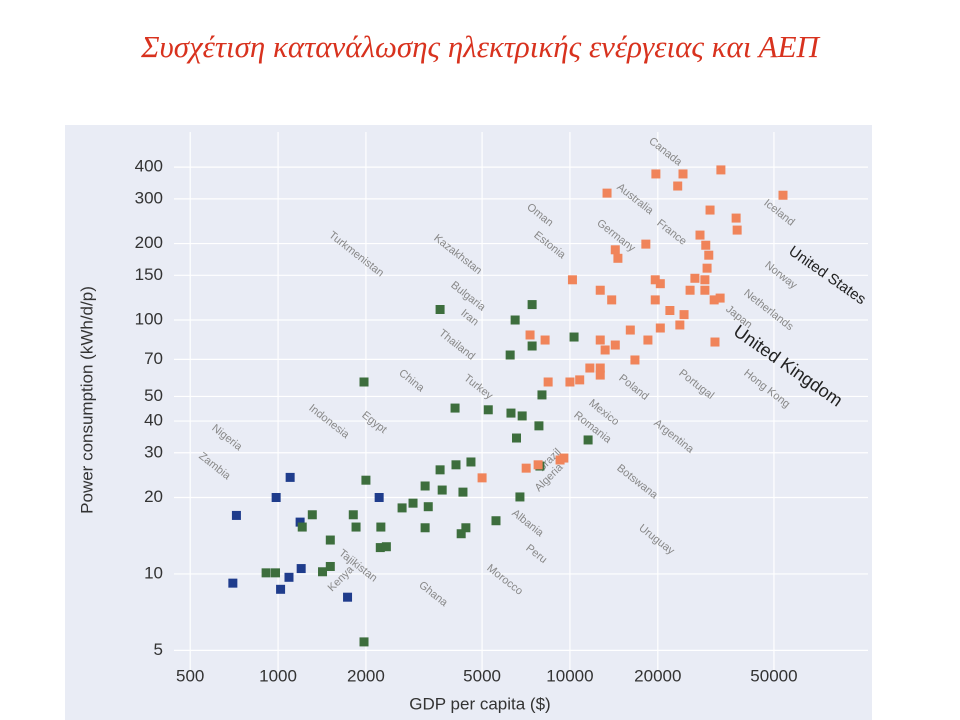 The image size is (960, 720). What do you see at coordinates (153, 358) in the screenshot?
I see `y-tick-label: 70` at bounding box center [153, 358].